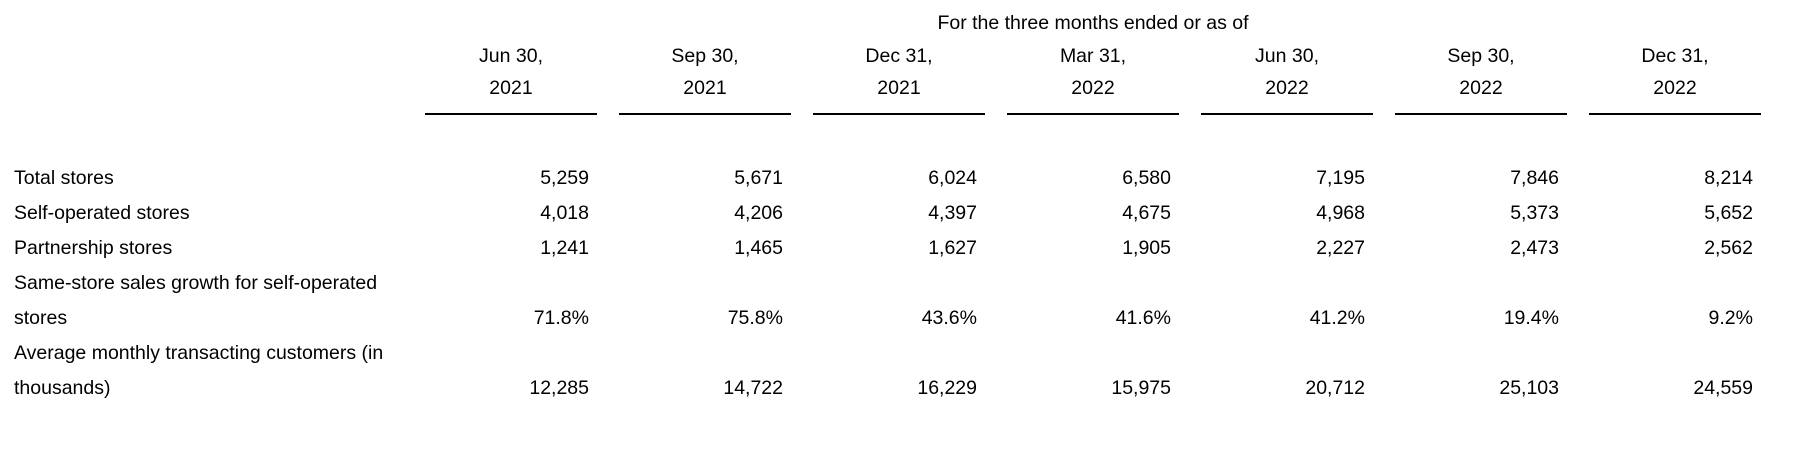  Describe the element at coordinates (1730, 318) in the screenshot. I see `cell-value: 9.2%` at that location.